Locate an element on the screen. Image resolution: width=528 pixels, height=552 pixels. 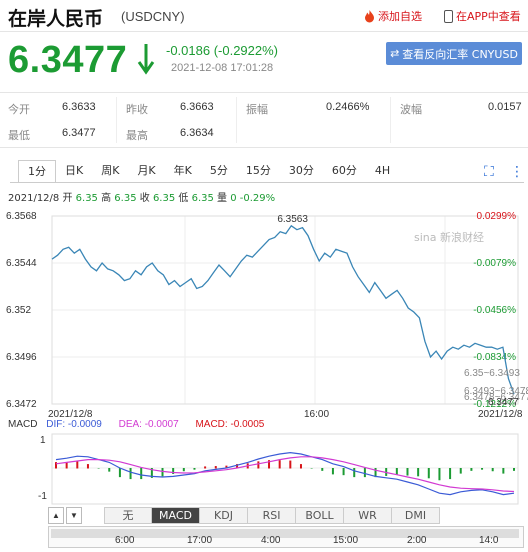
right-tick-label: -0.1212% is located at coordinates (494, 404).